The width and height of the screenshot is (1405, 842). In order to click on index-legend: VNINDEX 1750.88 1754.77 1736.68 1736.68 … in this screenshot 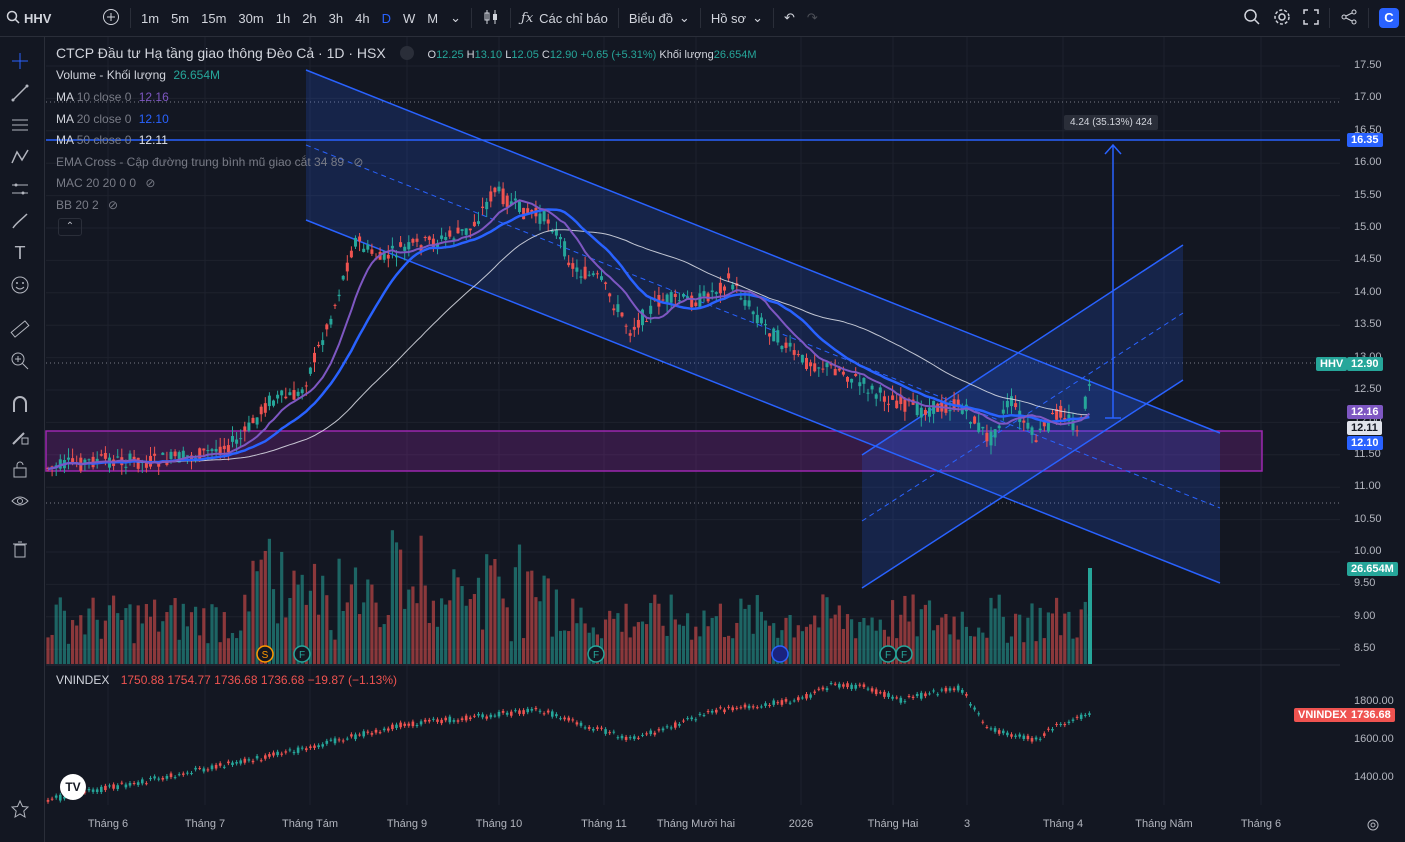, I will do `click(226, 680)`.